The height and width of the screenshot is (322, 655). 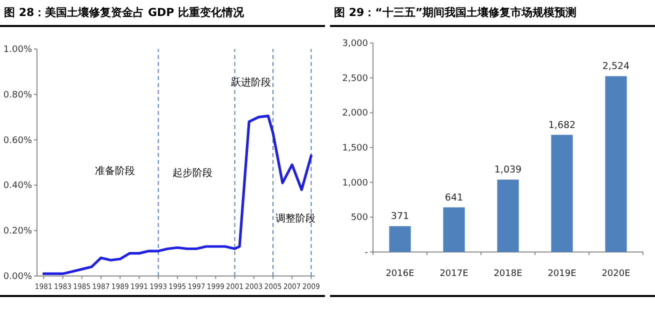 I want to click on y-tick-label: 500, so click(x=359, y=218).